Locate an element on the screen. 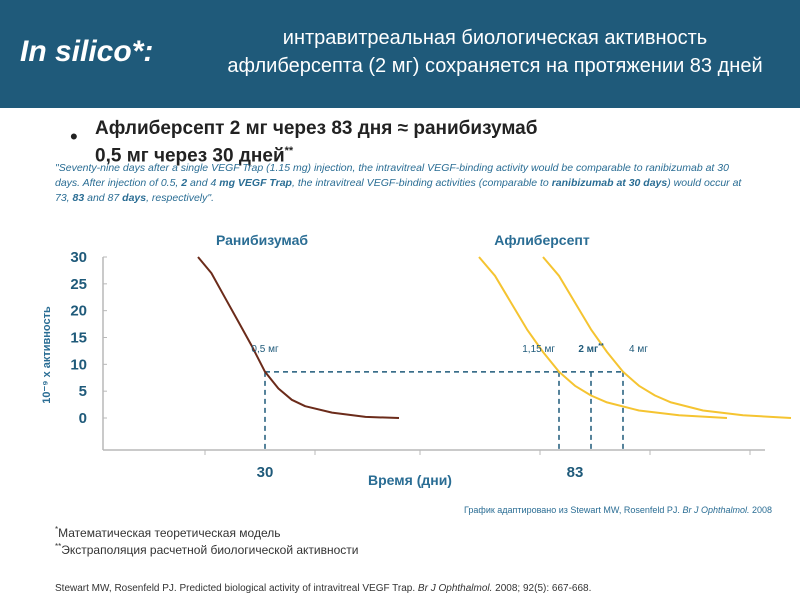 Image resolution: width=800 pixels, height=600 pixels. quote-part-2: and 4 is located at coordinates (203, 183).